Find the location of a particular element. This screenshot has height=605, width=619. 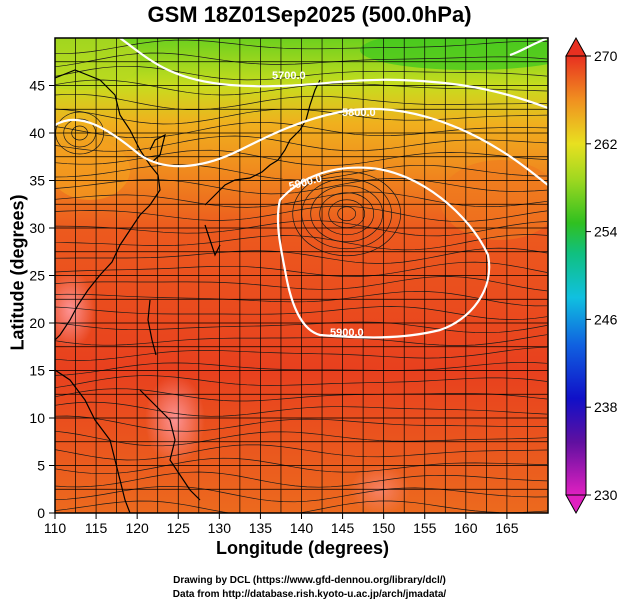

x-tick-label: 130 is located at coordinates (220, 528).